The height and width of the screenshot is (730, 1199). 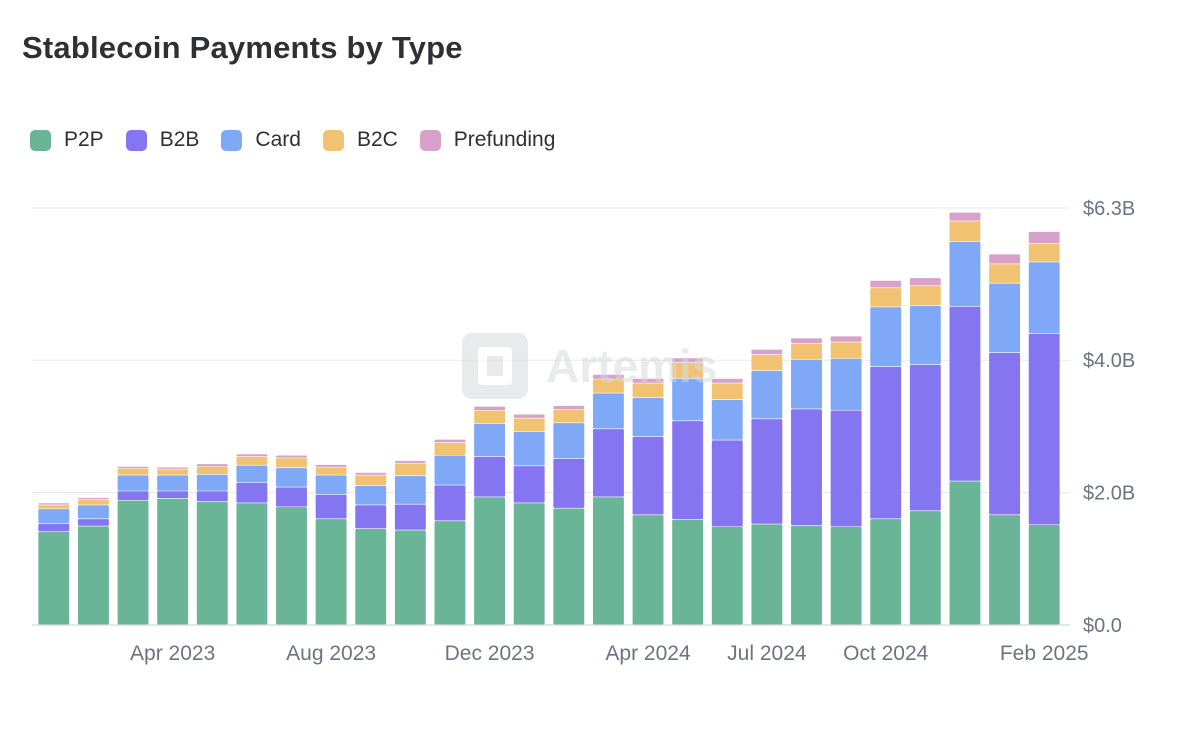 What do you see at coordinates (67, 140) in the screenshot?
I see `legend-item-p2p: P2P` at bounding box center [67, 140].